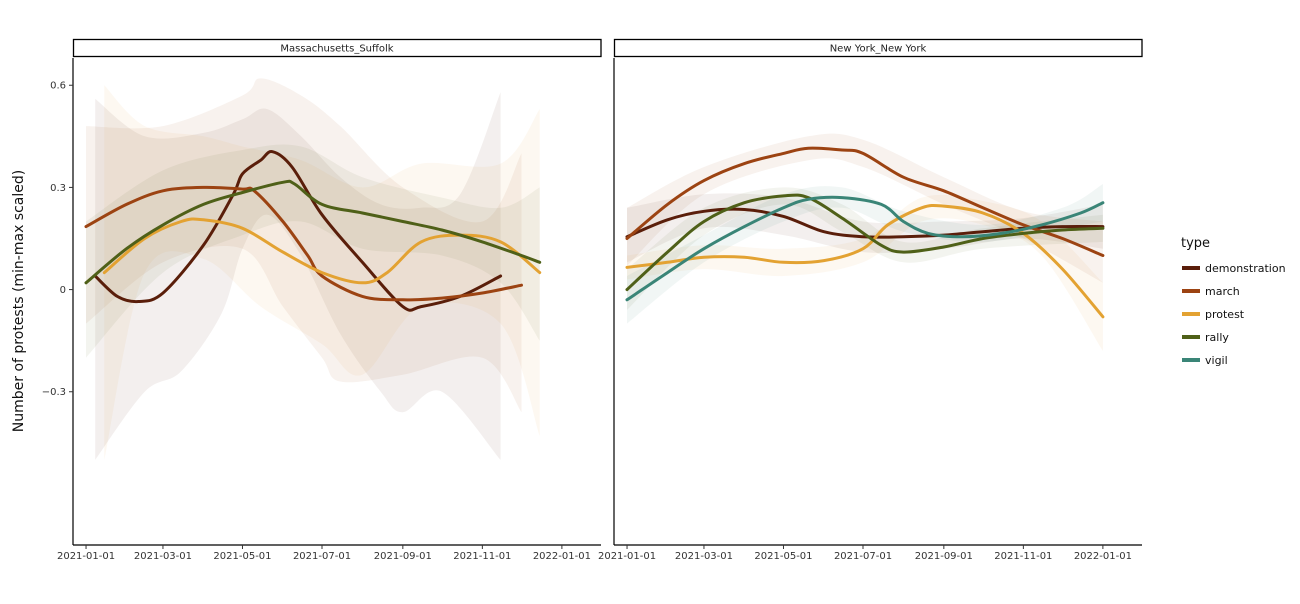 The height and width of the screenshot is (604, 1300). Describe the element at coordinates (58, 86) in the screenshot. I see `y-tick-label: 0.6` at that location.